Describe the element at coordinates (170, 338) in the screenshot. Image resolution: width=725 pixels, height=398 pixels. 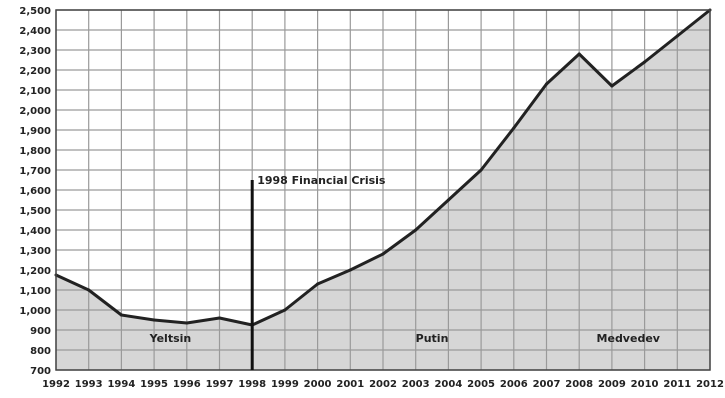
I see `era-label: Yeltsin` at that location.